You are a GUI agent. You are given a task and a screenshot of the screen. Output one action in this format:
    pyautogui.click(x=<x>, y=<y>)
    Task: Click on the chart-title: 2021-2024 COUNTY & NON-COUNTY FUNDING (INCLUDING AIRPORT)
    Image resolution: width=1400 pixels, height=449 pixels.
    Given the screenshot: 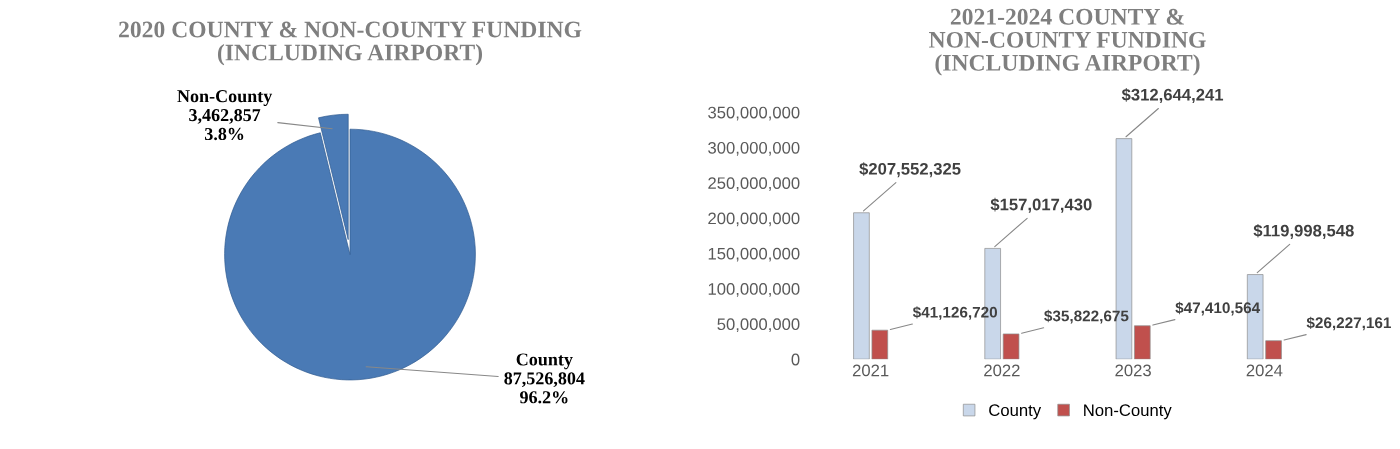 What is the action you would take?
    pyautogui.click(x=1067, y=42)
    